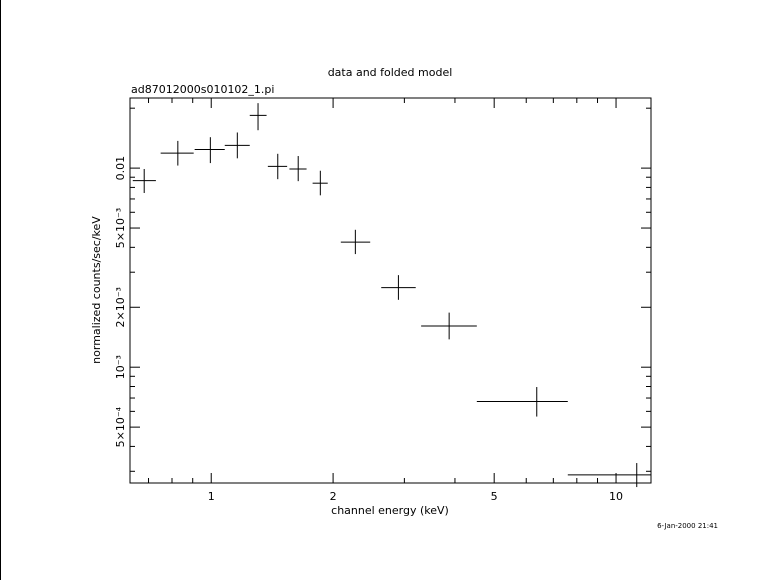 The height and width of the screenshot is (580, 781). I want to click on y-tick-label: 2×10⁻³, so click(120, 307).